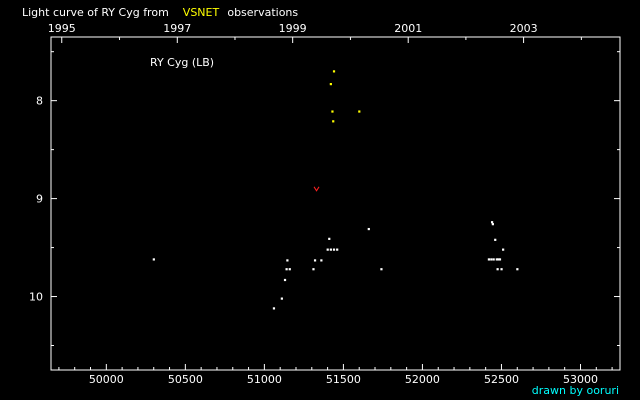 The image size is (640, 400). What do you see at coordinates (422, 379) in the screenshot?
I see `x-tick-label: 52000` at bounding box center [422, 379].